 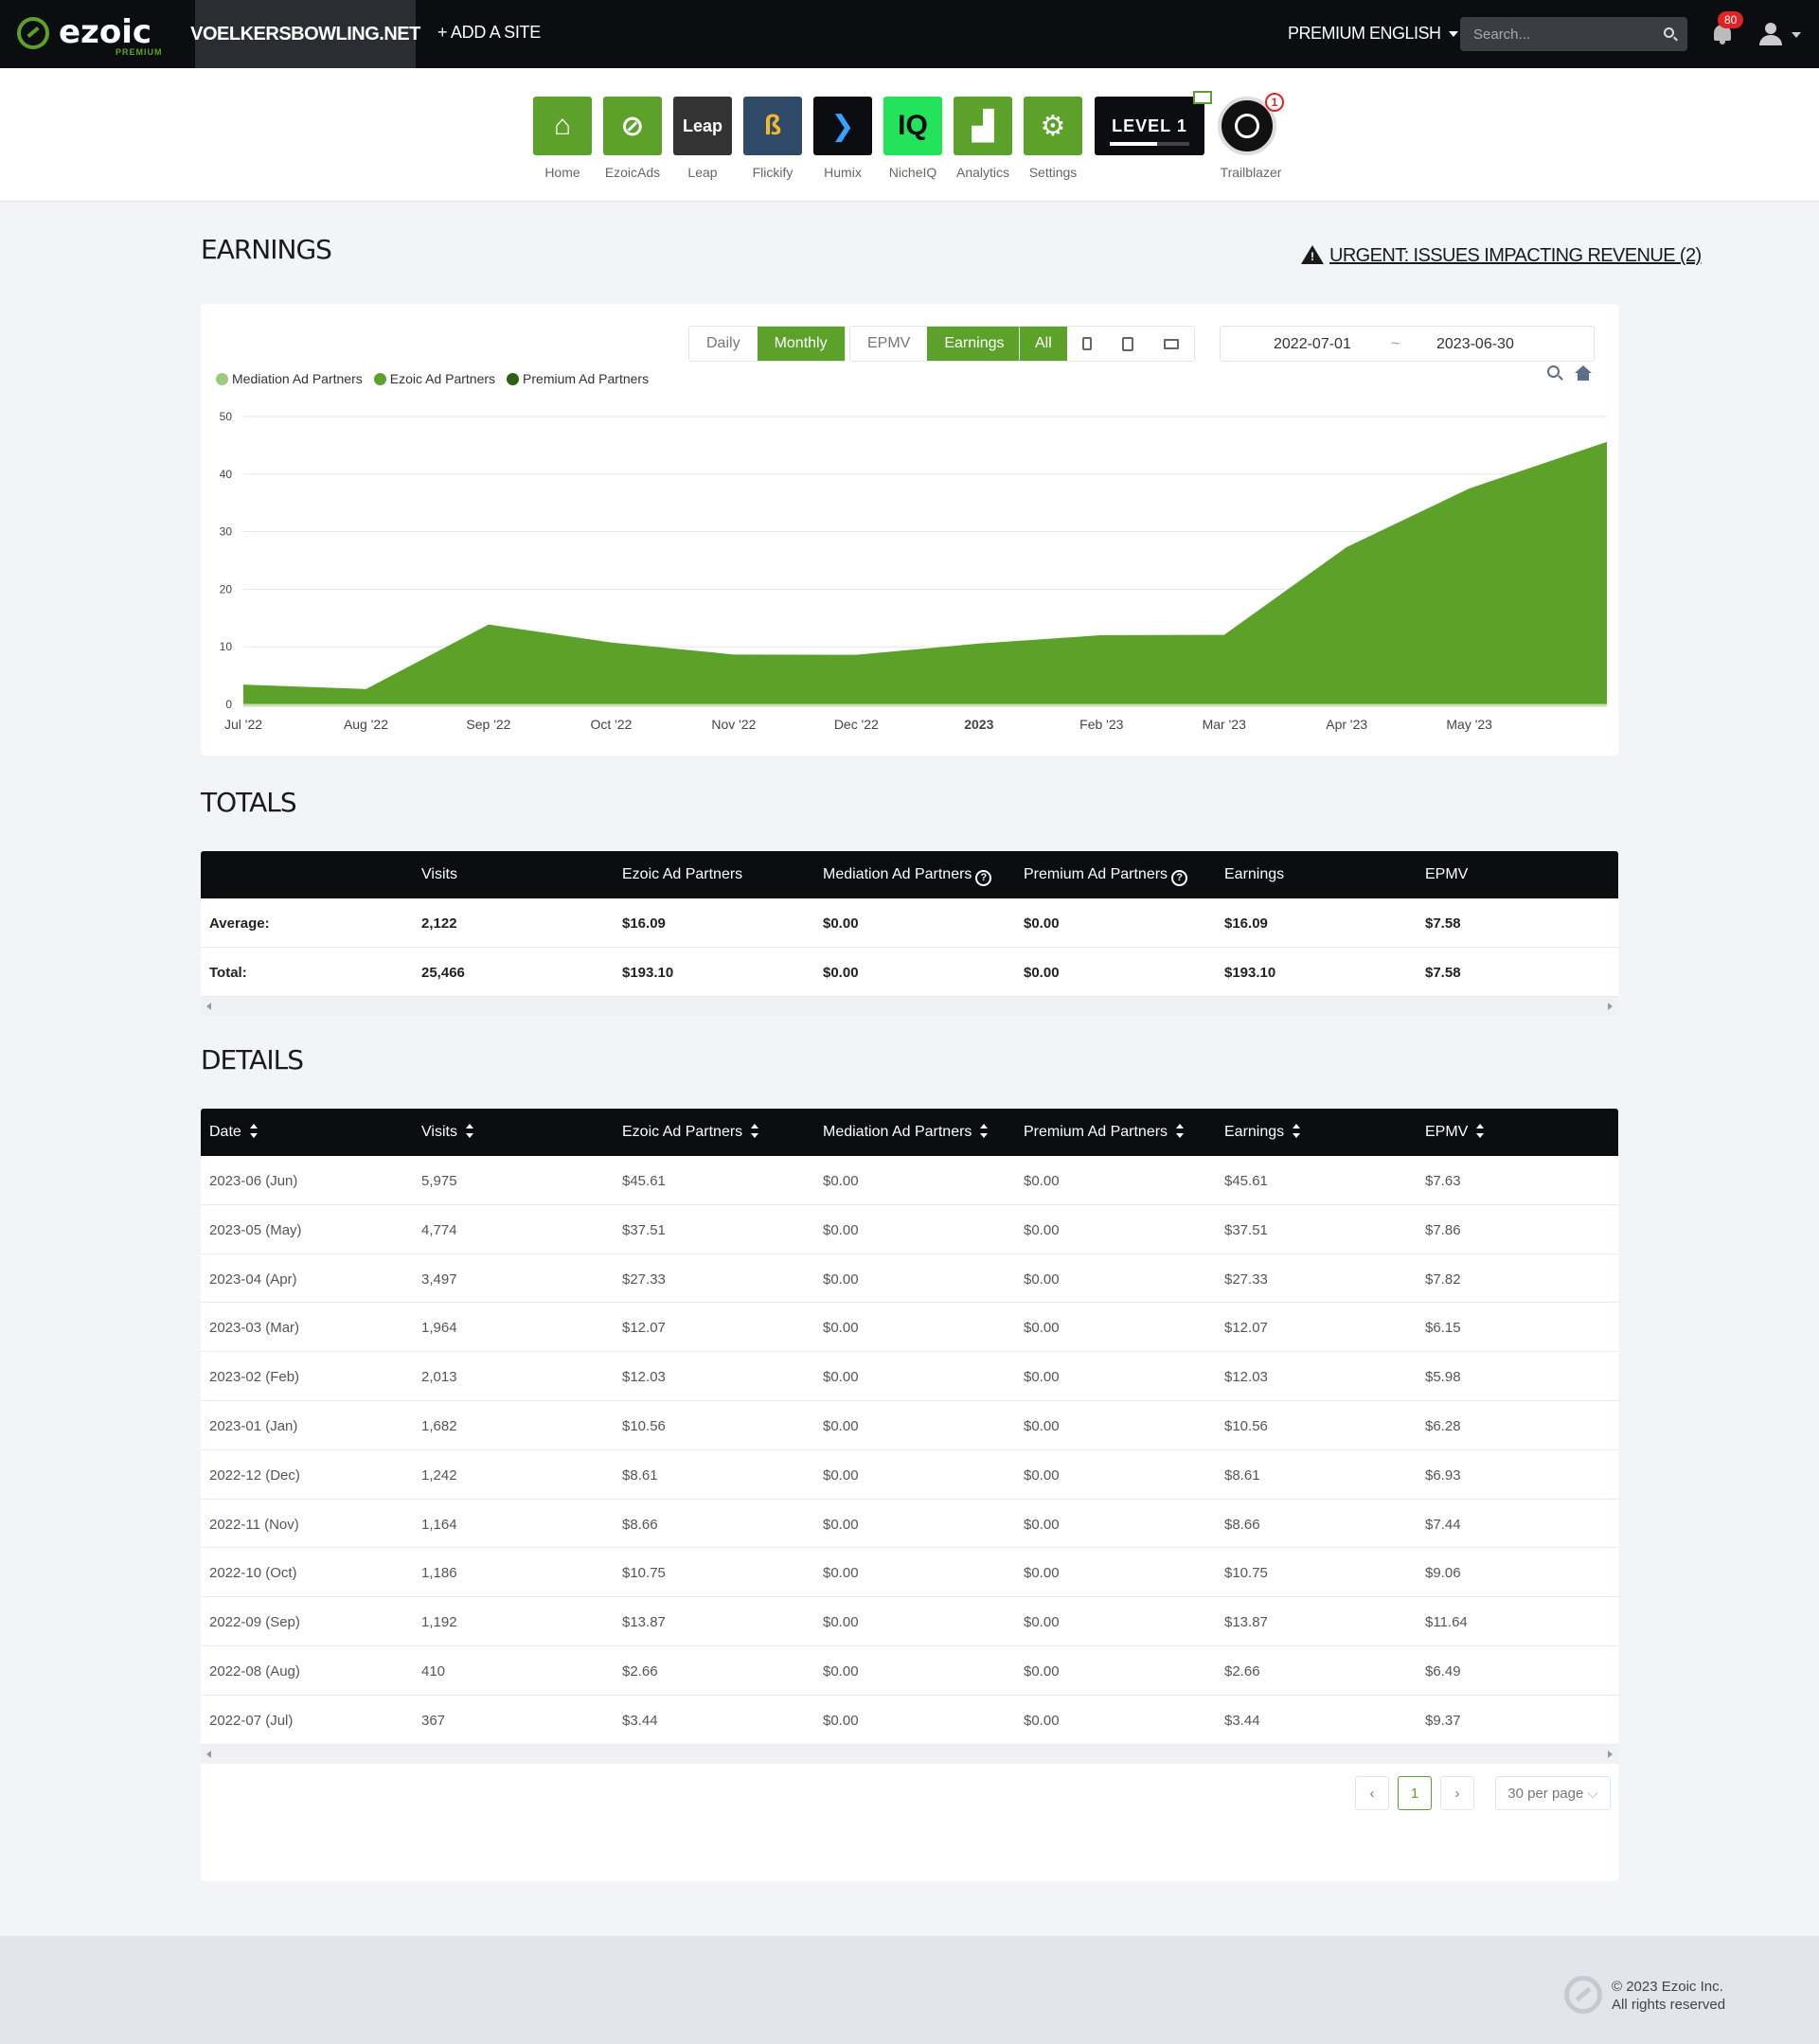 I want to click on details-scrollbar, so click(x=909, y=1754).